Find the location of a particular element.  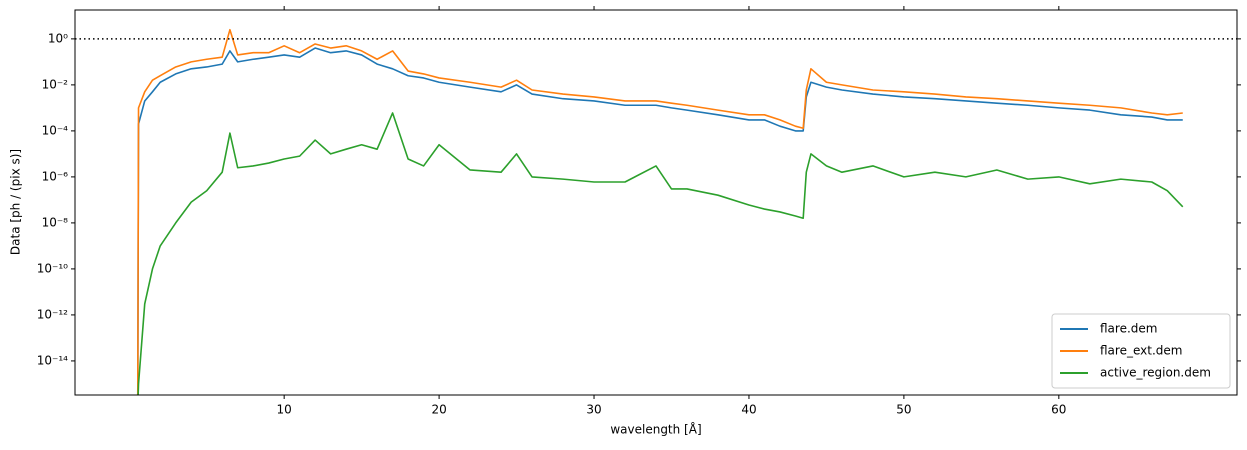

y-tick-label: 10⁻⁴ is located at coordinates (55, 130).